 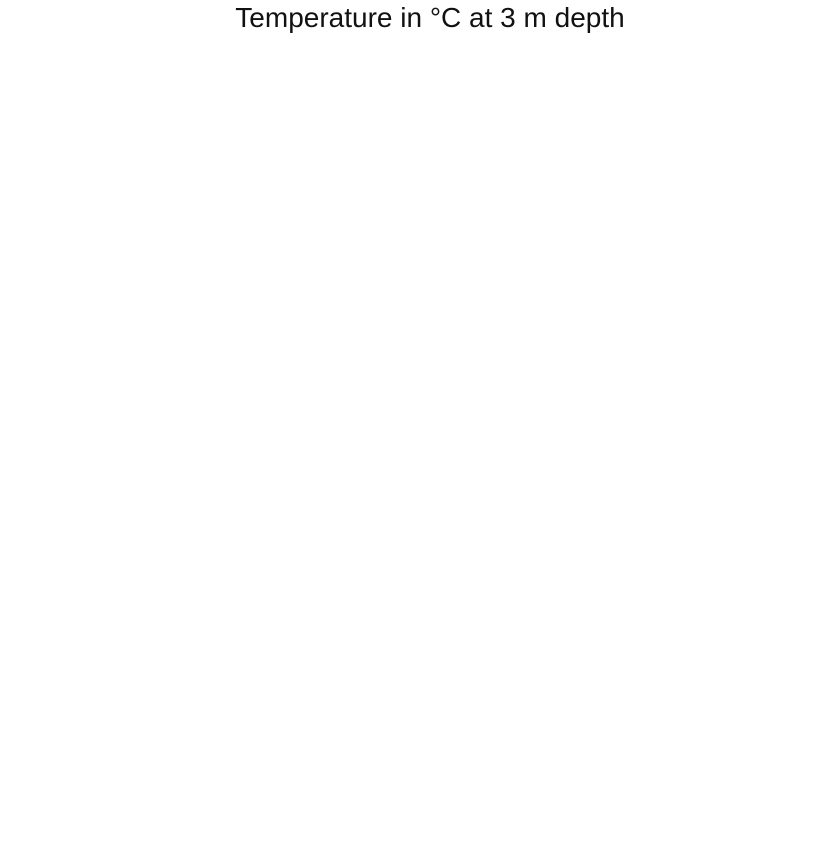 I want to click on figure-title: Temperature in °C at 3 m depth, so click(x=429, y=17).